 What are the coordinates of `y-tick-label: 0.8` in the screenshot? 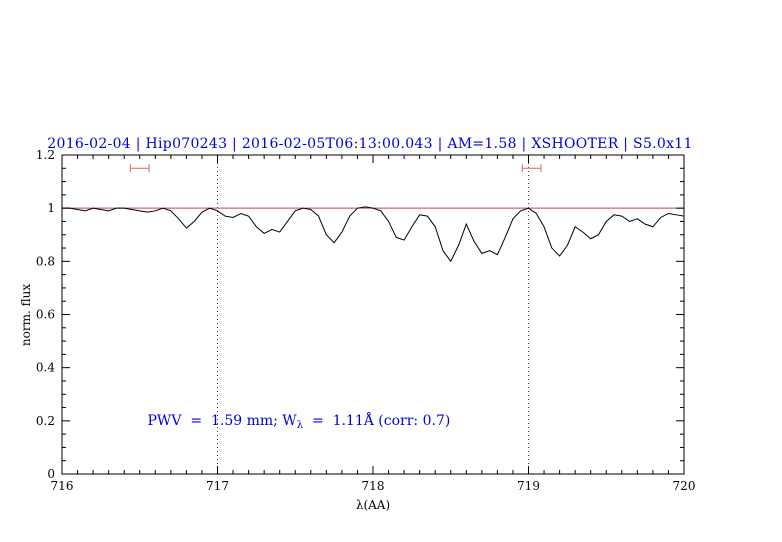 It's located at (45, 261).